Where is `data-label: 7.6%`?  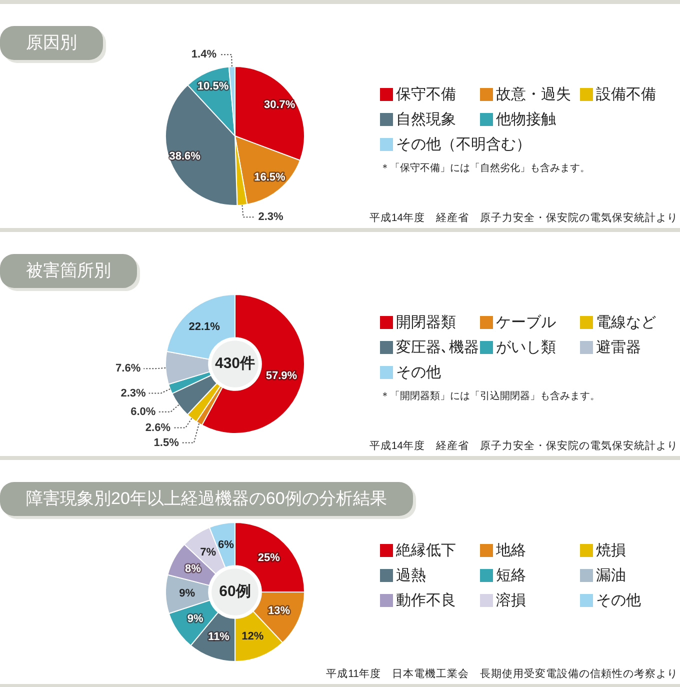
data-label: 7.6% is located at coordinates (128, 368).